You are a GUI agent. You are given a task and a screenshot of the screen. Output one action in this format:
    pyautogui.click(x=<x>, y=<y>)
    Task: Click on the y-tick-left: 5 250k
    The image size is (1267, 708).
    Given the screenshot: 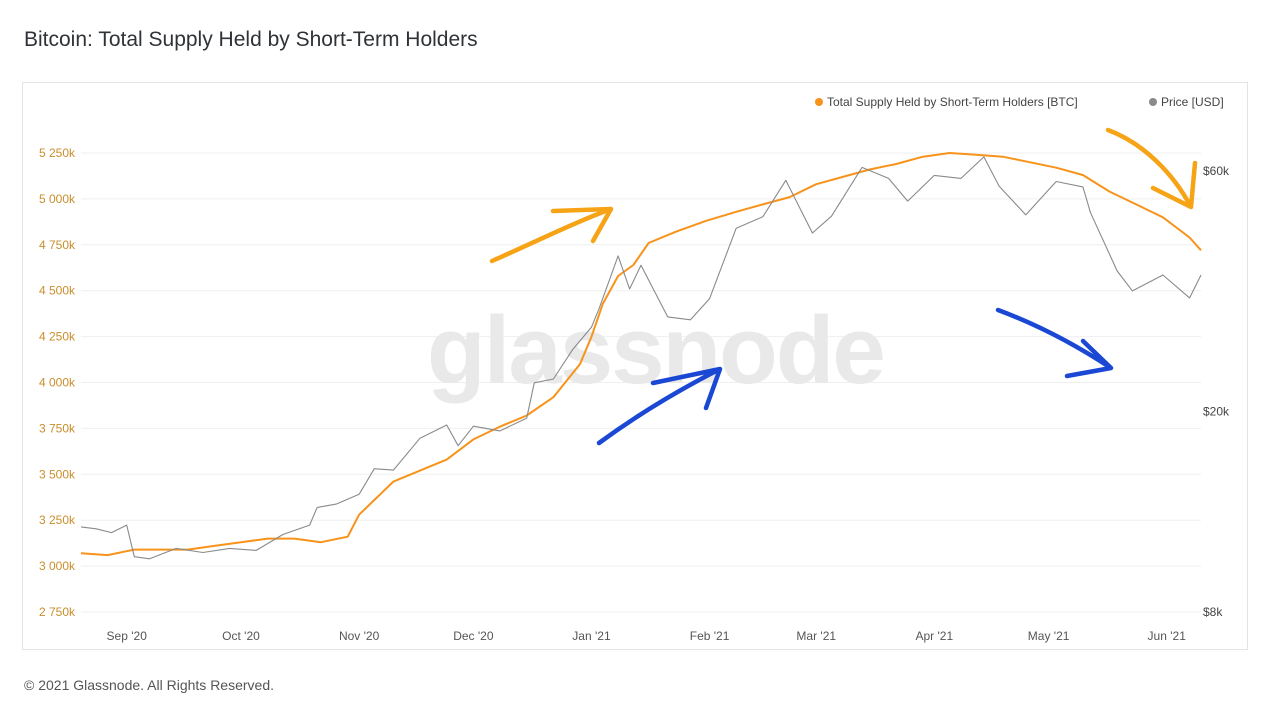 What is the action you would take?
    pyautogui.click(x=57, y=153)
    